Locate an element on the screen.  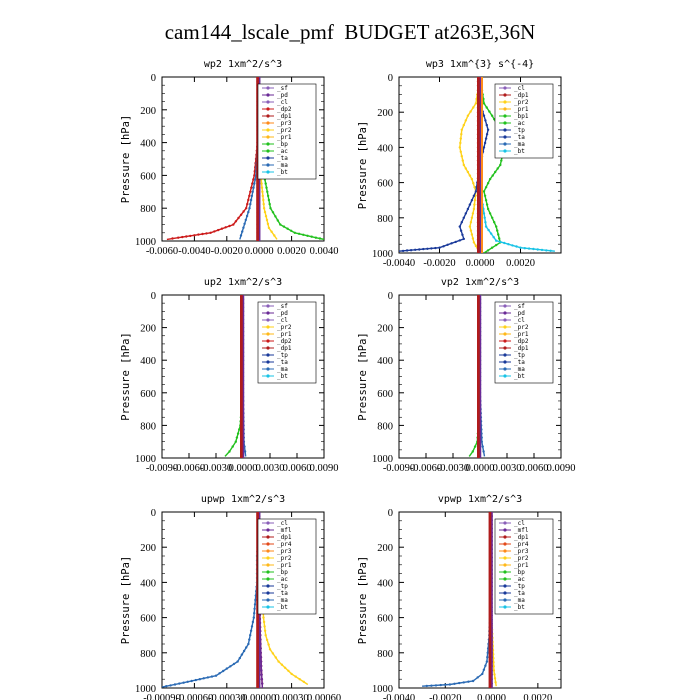
y-tick-label: 1000 is located at coordinates (382, 459).